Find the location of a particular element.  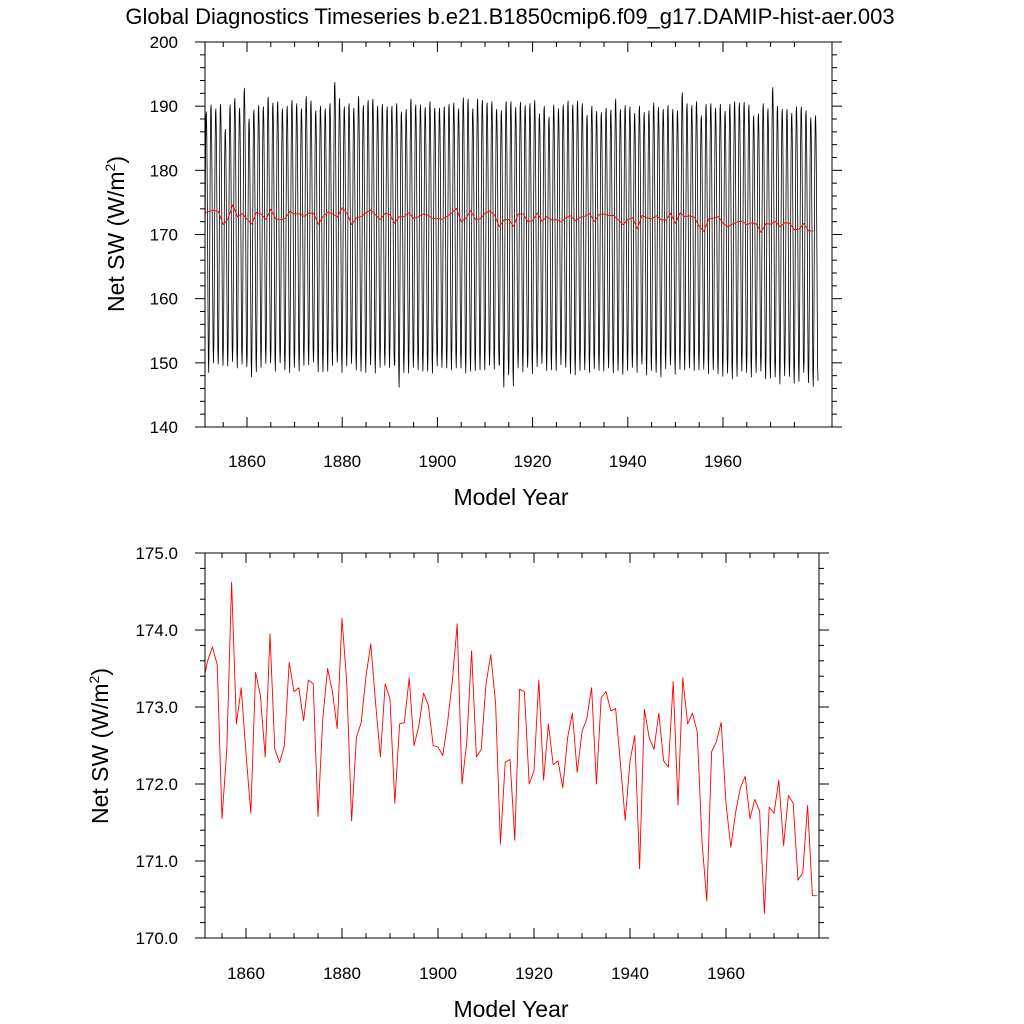

bottom-y-axis-title-main: Net SW (W/m is located at coordinates (100, 753).